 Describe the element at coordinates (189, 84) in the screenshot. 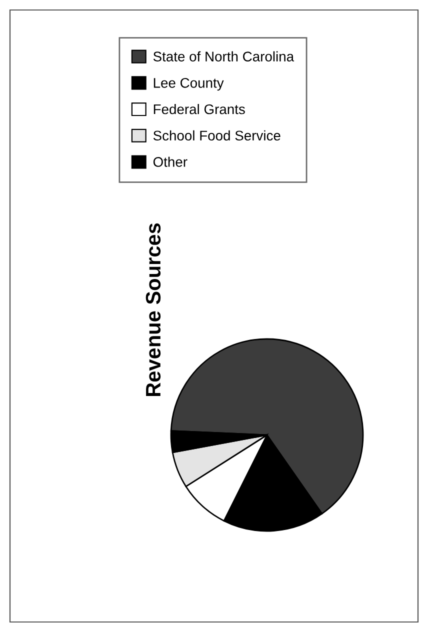

I see `legend-label: Lee County` at that location.